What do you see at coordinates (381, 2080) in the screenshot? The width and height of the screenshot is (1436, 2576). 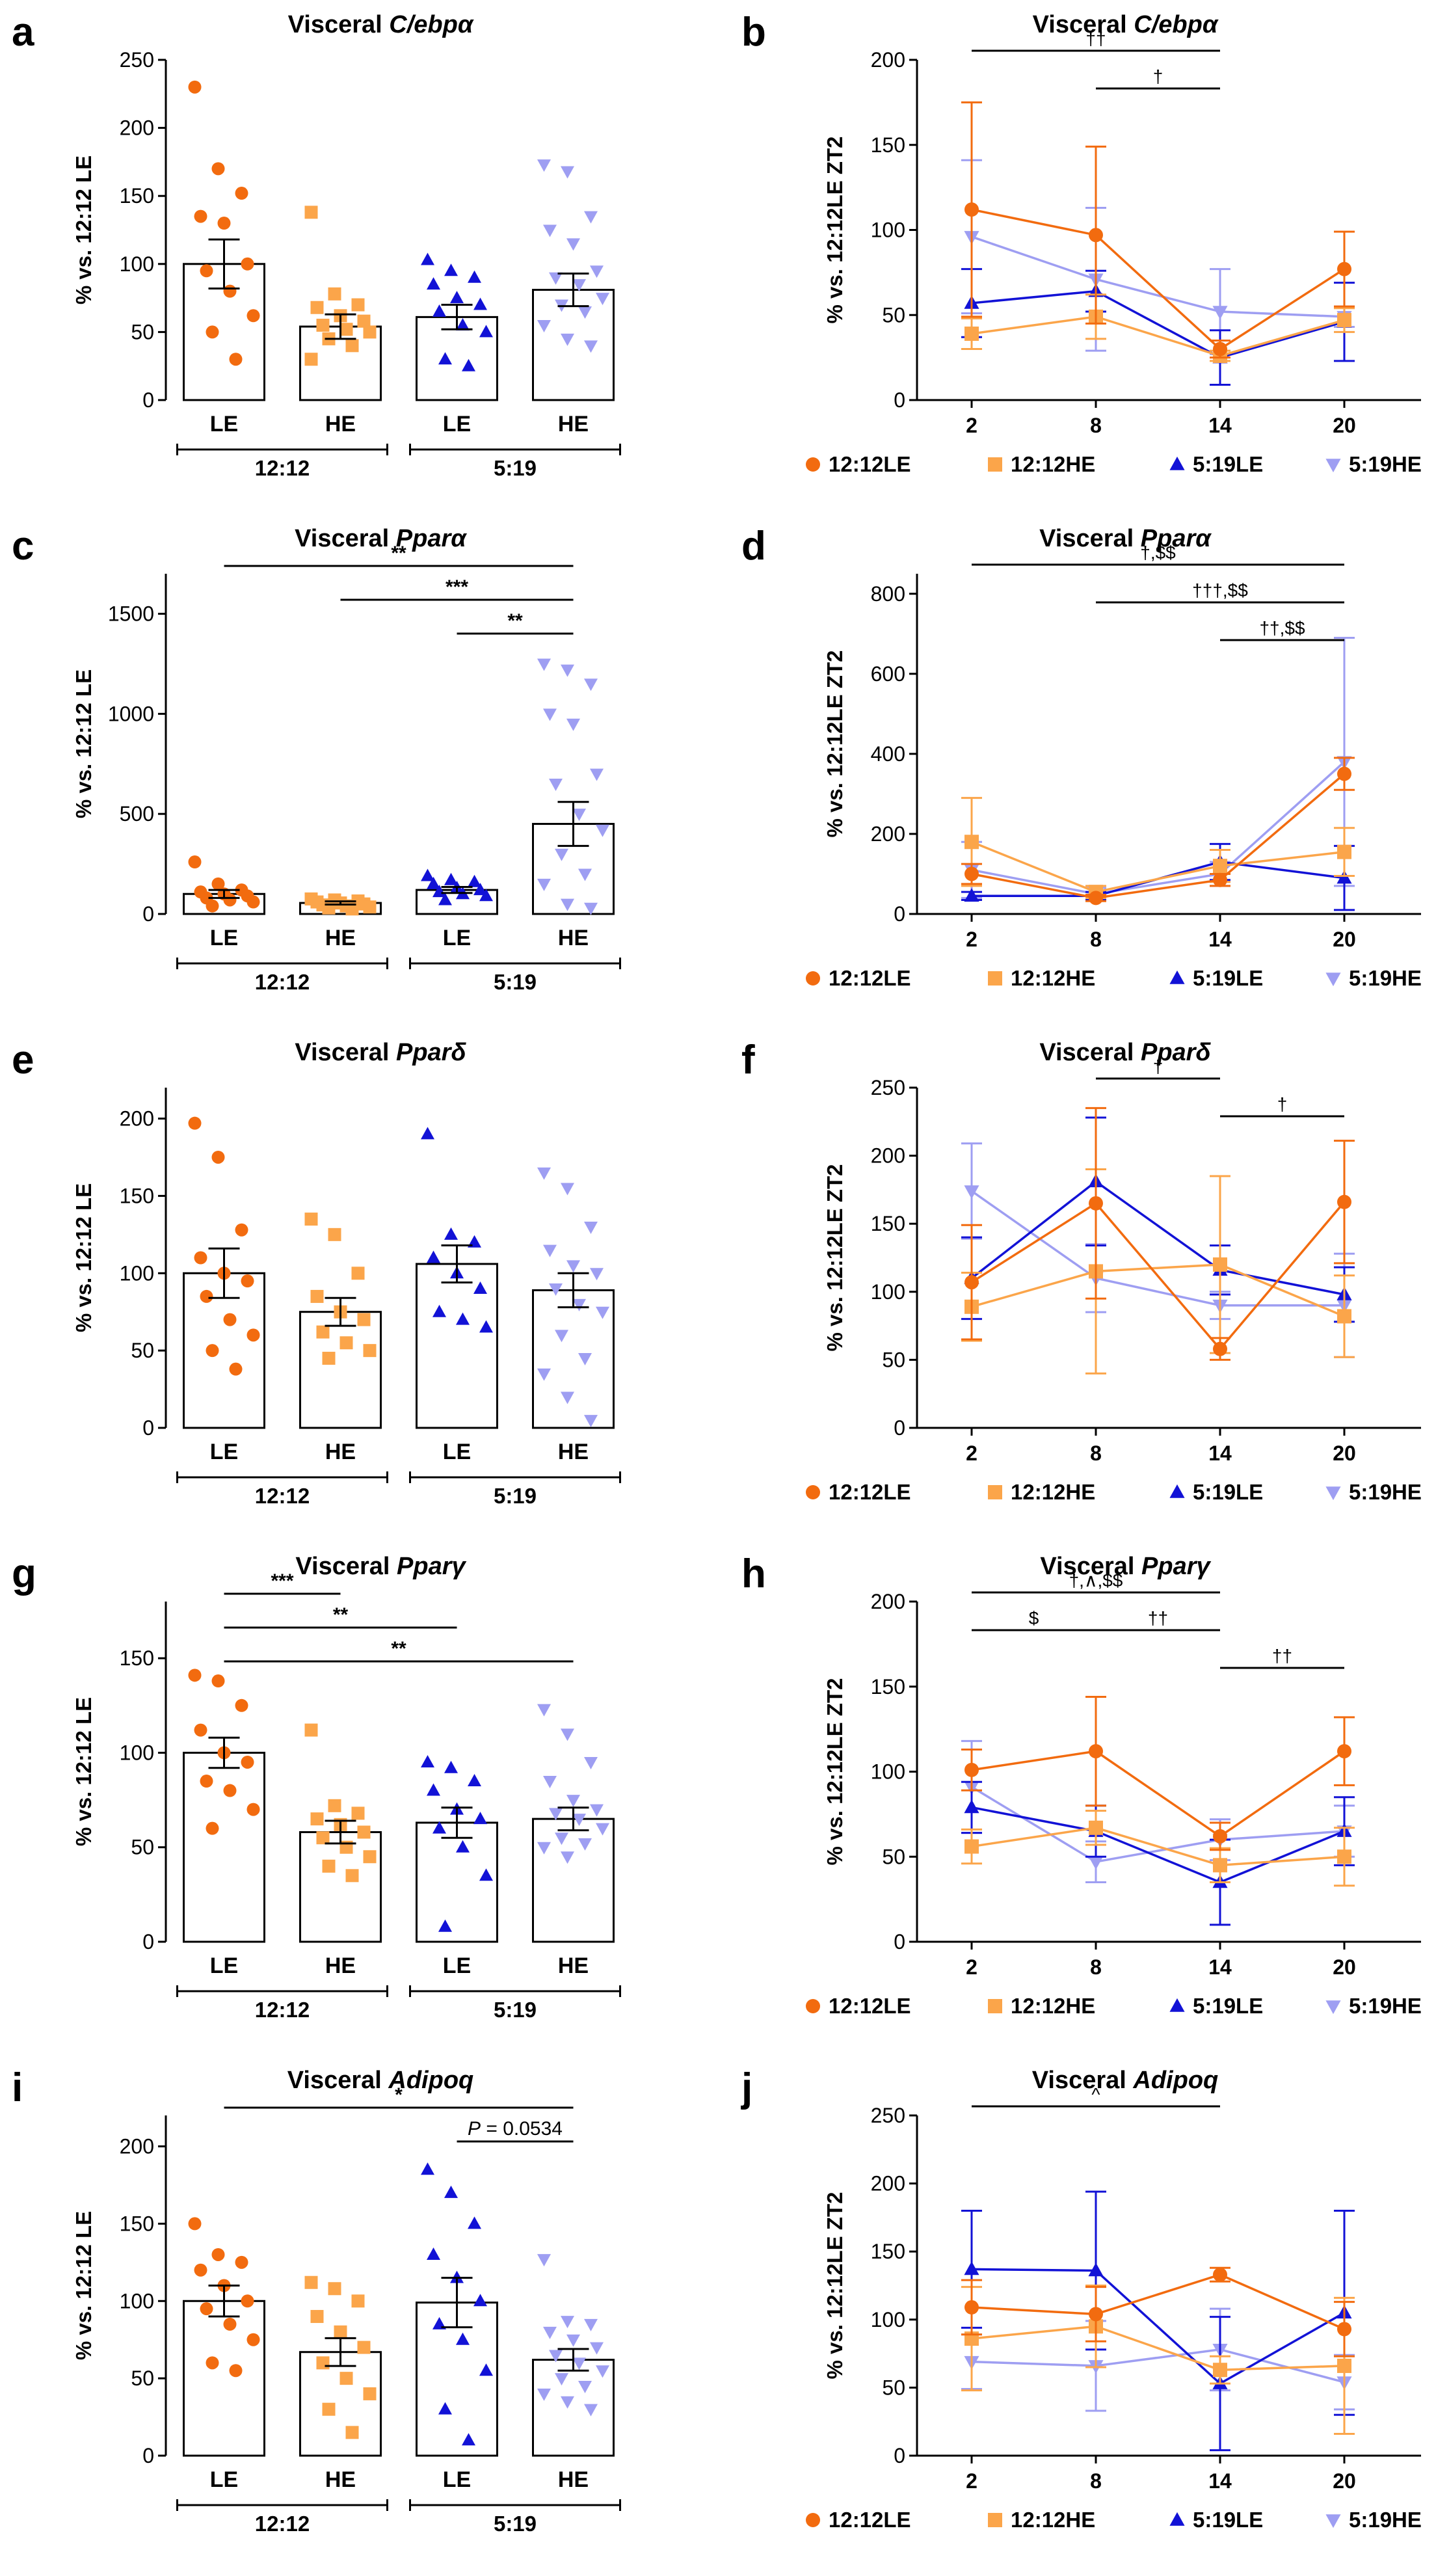 I see `chart-title: Visceral Adipoq` at bounding box center [381, 2080].